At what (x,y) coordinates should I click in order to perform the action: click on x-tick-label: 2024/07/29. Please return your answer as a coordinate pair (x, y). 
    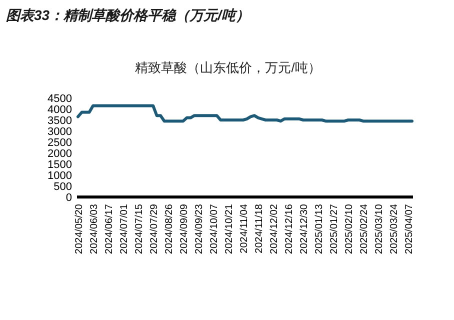
    Looking at the image, I should click on (154, 229).